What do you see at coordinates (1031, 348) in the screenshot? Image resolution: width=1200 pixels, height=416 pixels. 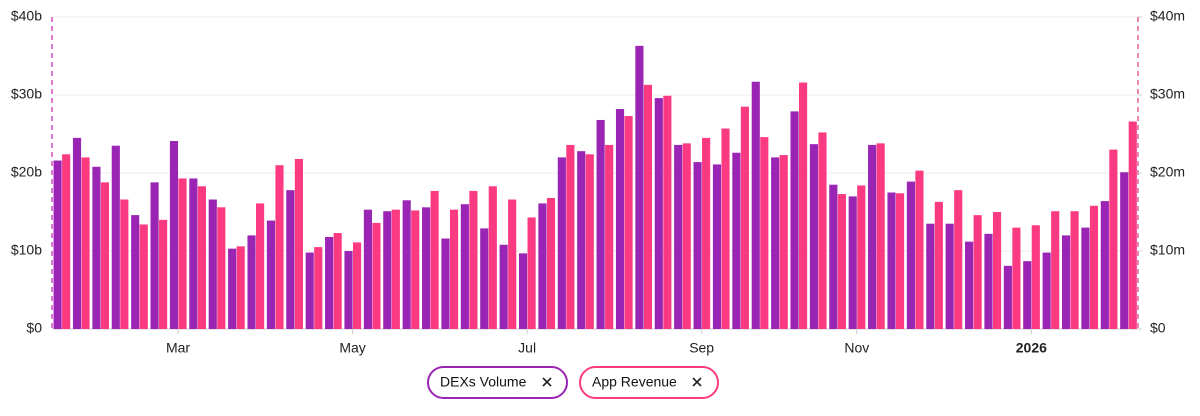 I see `x-tick-label: 2026` at bounding box center [1031, 348].